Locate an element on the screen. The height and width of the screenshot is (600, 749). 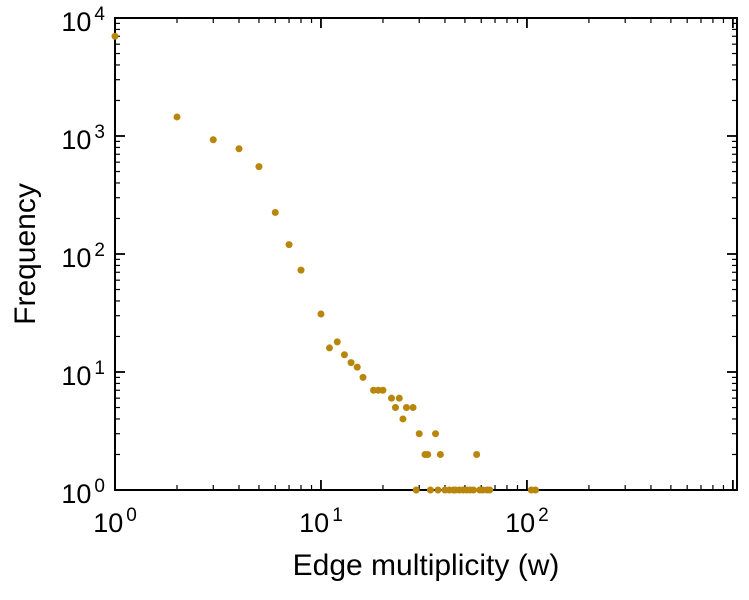
y-axis-label: Frequency is located at coordinates (25, 254).